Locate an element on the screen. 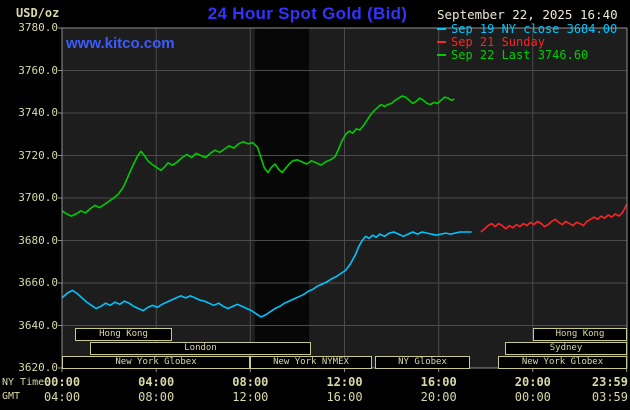 This screenshot has height=410, width=630. legend-item: Sep 22 Last 3746.60 is located at coordinates (527, 55).